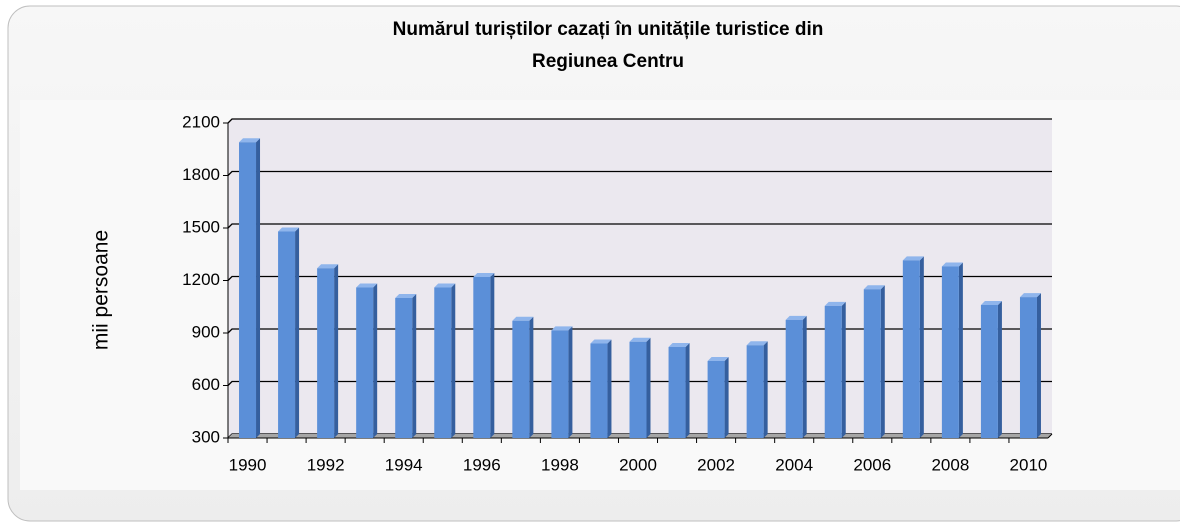  I want to click on x-tick-label: 1998, so click(560, 464).